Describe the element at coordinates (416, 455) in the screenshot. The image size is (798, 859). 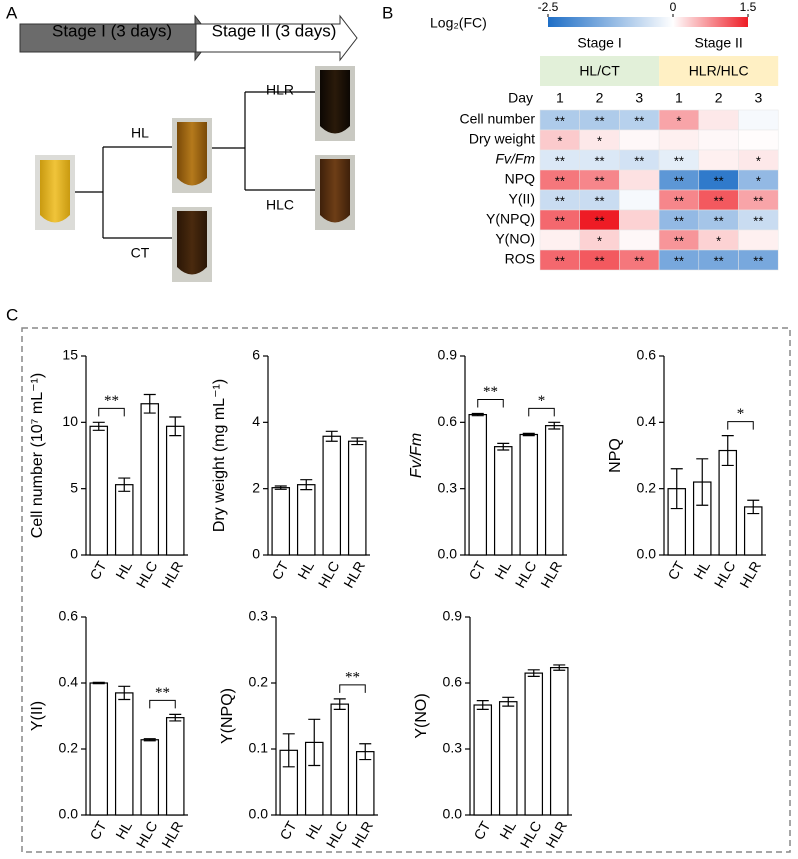
I see `y-axis-label: Fv/Fm` at that location.